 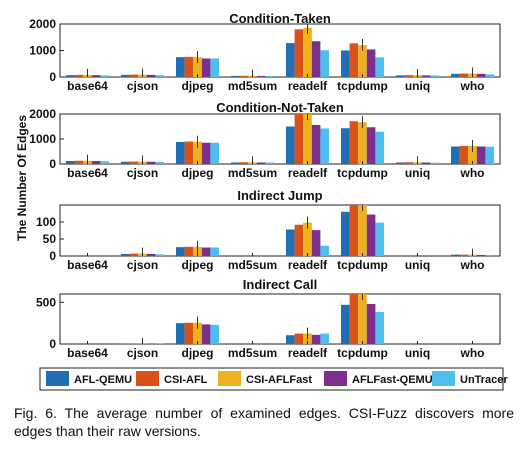 What do you see at coordinates (472, 265) in the screenshot?
I see `category-label: who` at bounding box center [472, 265].